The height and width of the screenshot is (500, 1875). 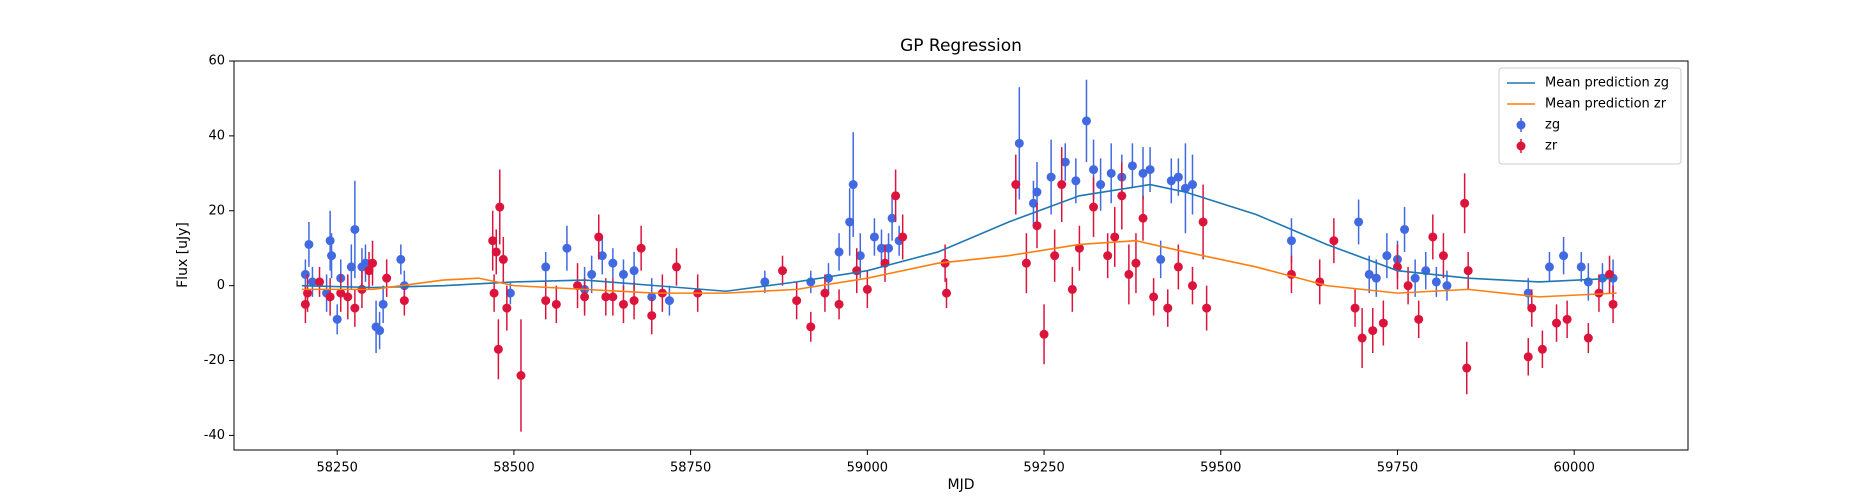 What do you see at coordinates (1606, 104) in the screenshot?
I see `legend-label: Mean prediction zr` at bounding box center [1606, 104].